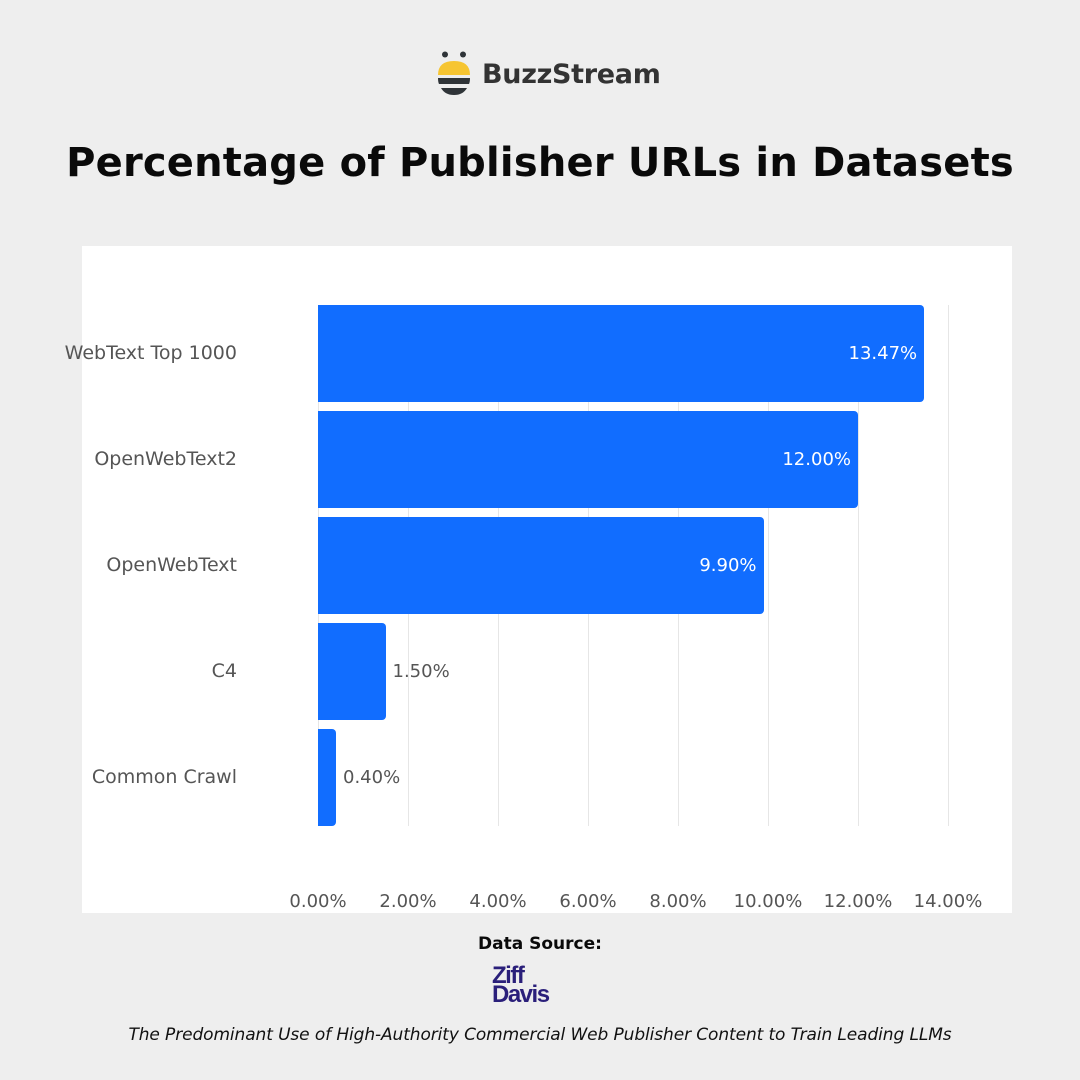  What do you see at coordinates (454, 73) in the screenshot?
I see `bee-icon` at bounding box center [454, 73].